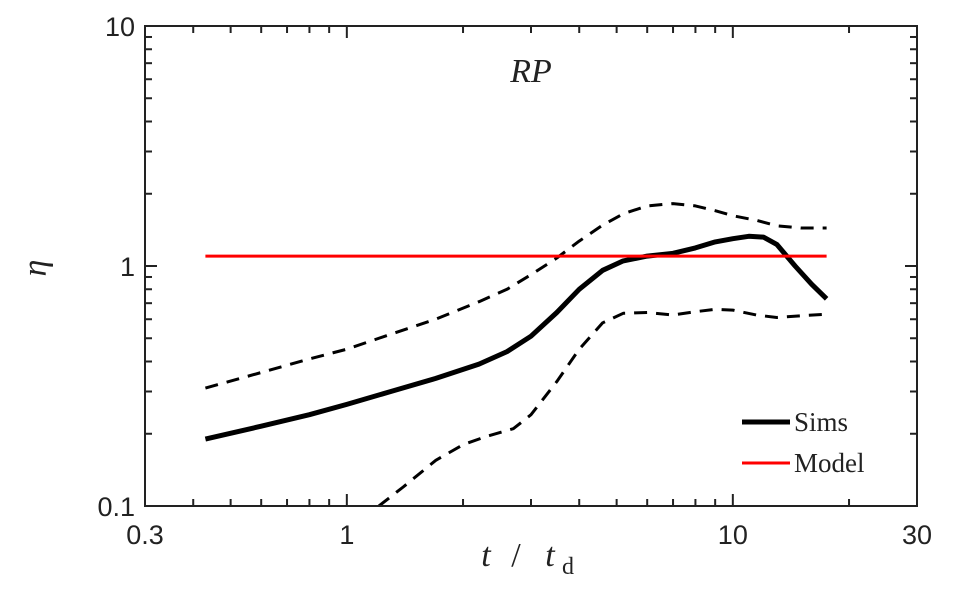 The width and height of the screenshot is (956, 591). I want to click on x-tick-label: 30, so click(917, 535).